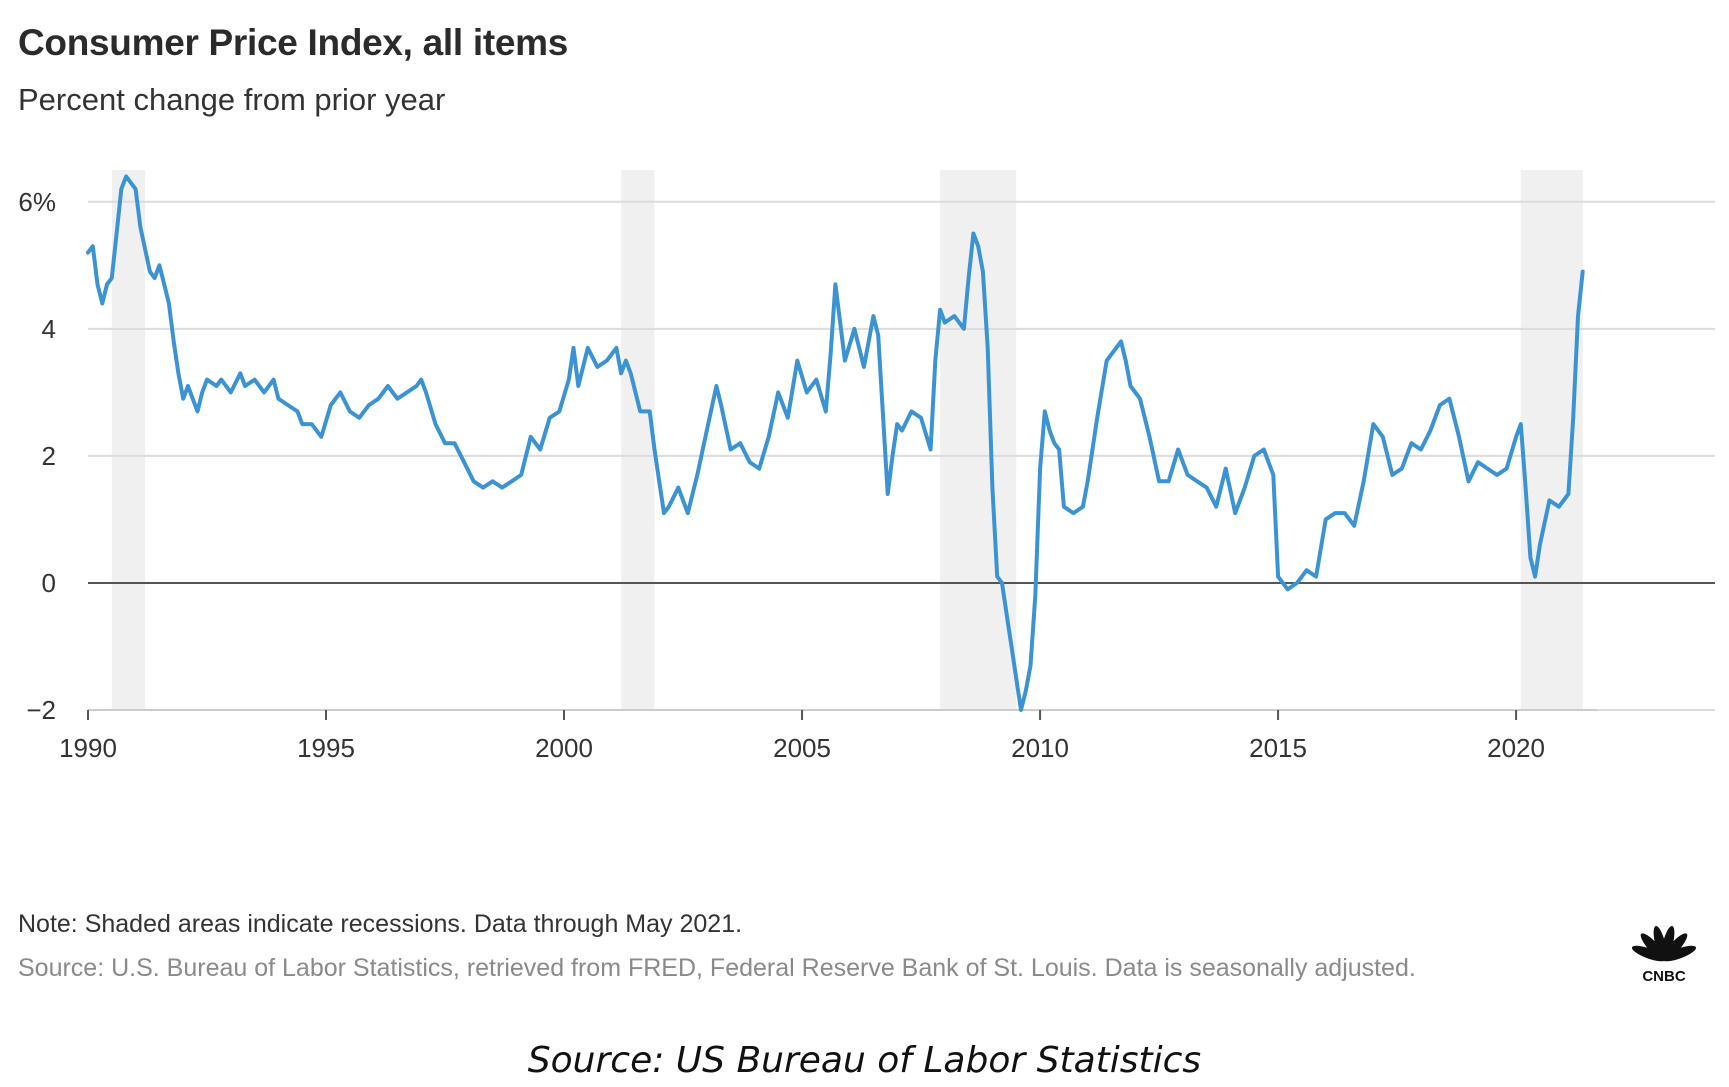  Describe the element at coordinates (564, 748) in the screenshot. I see `x-tick-label: 2000` at that location.